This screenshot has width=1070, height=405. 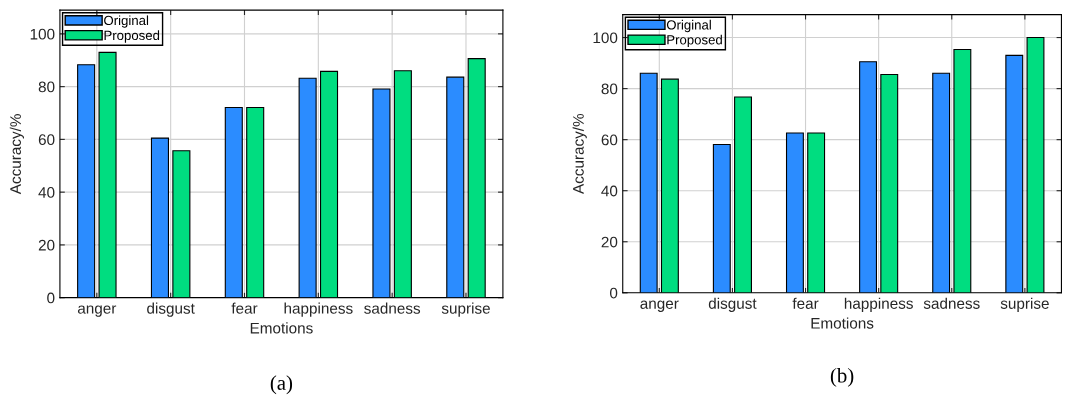 What do you see at coordinates (281, 385) in the screenshot?
I see `text: (a)` at bounding box center [281, 385].